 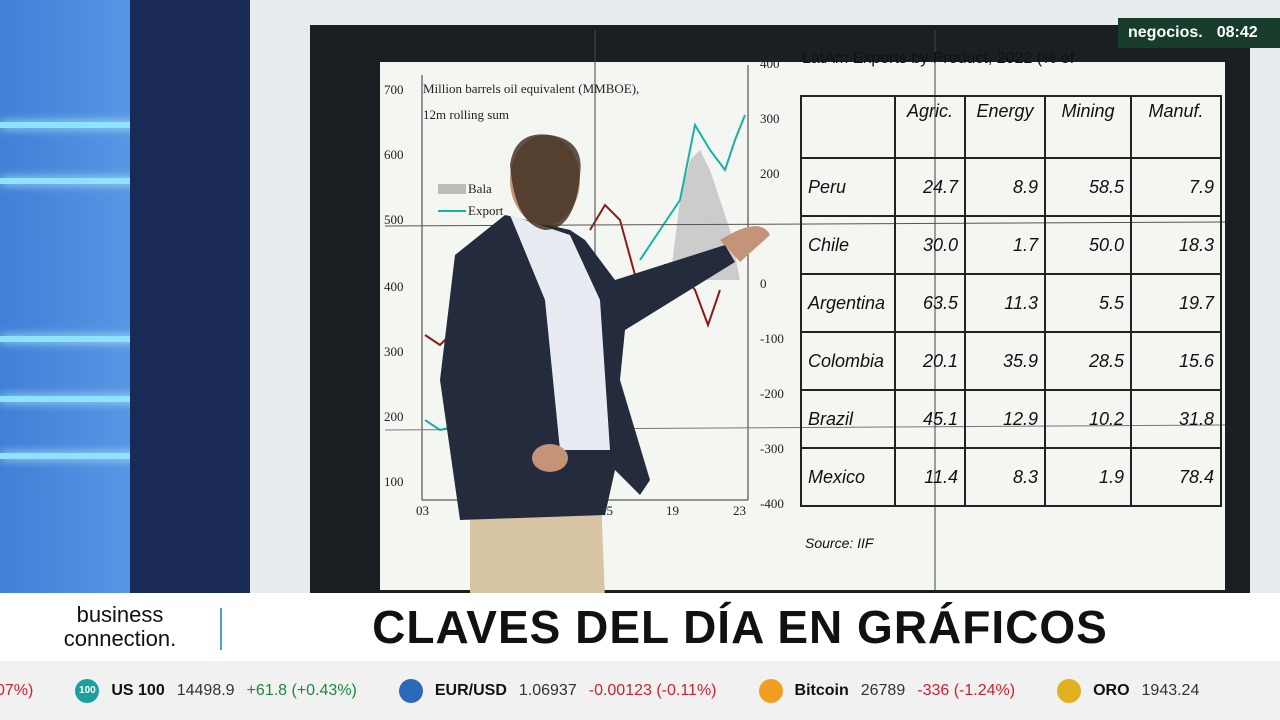 I want to click on ticker-value: 1.06937, so click(x=547, y=690).